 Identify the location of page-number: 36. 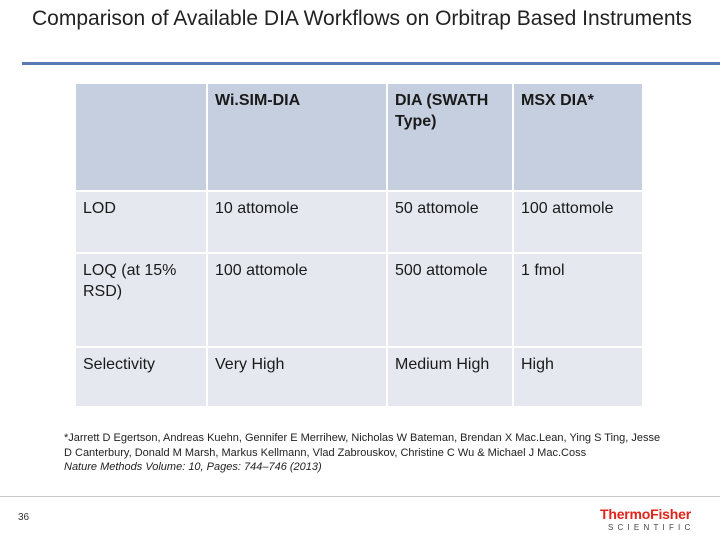
(24, 517).